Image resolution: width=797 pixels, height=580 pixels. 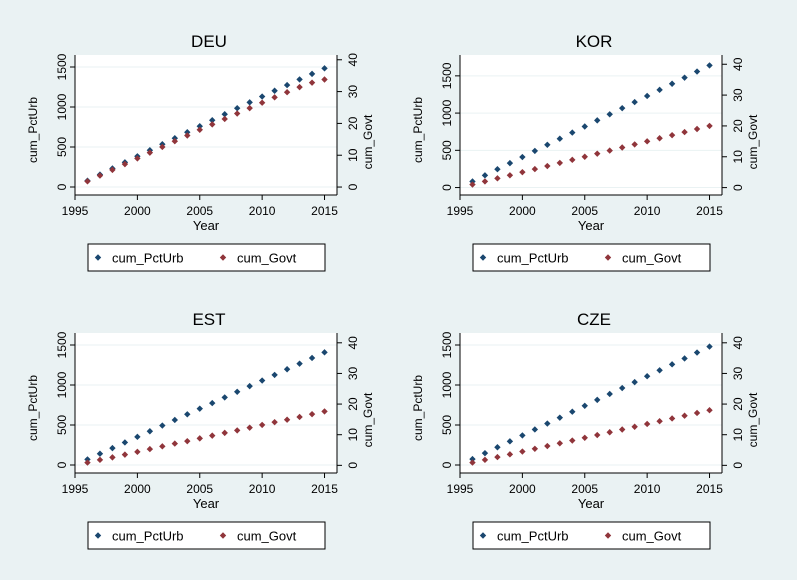 What do you see at coordinates (208, 319) in the screenshot?
I see `chart-title: EST` at bounding box center [208, 319].